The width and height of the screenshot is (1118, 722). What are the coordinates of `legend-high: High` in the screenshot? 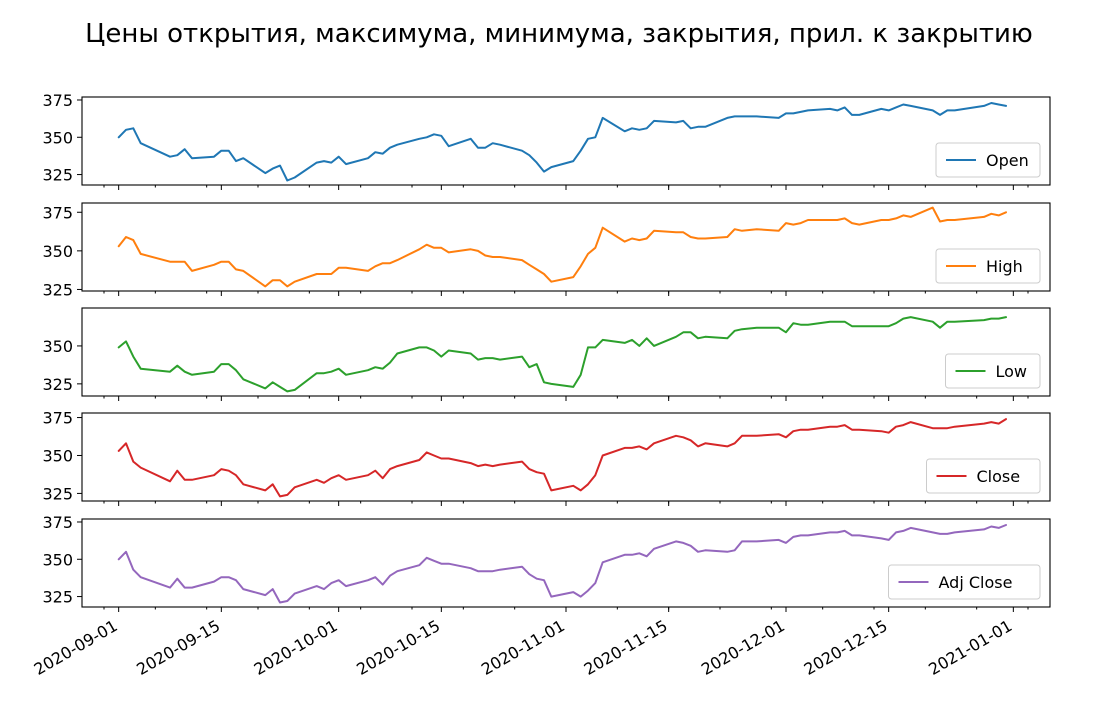 It's located at (988, 266).